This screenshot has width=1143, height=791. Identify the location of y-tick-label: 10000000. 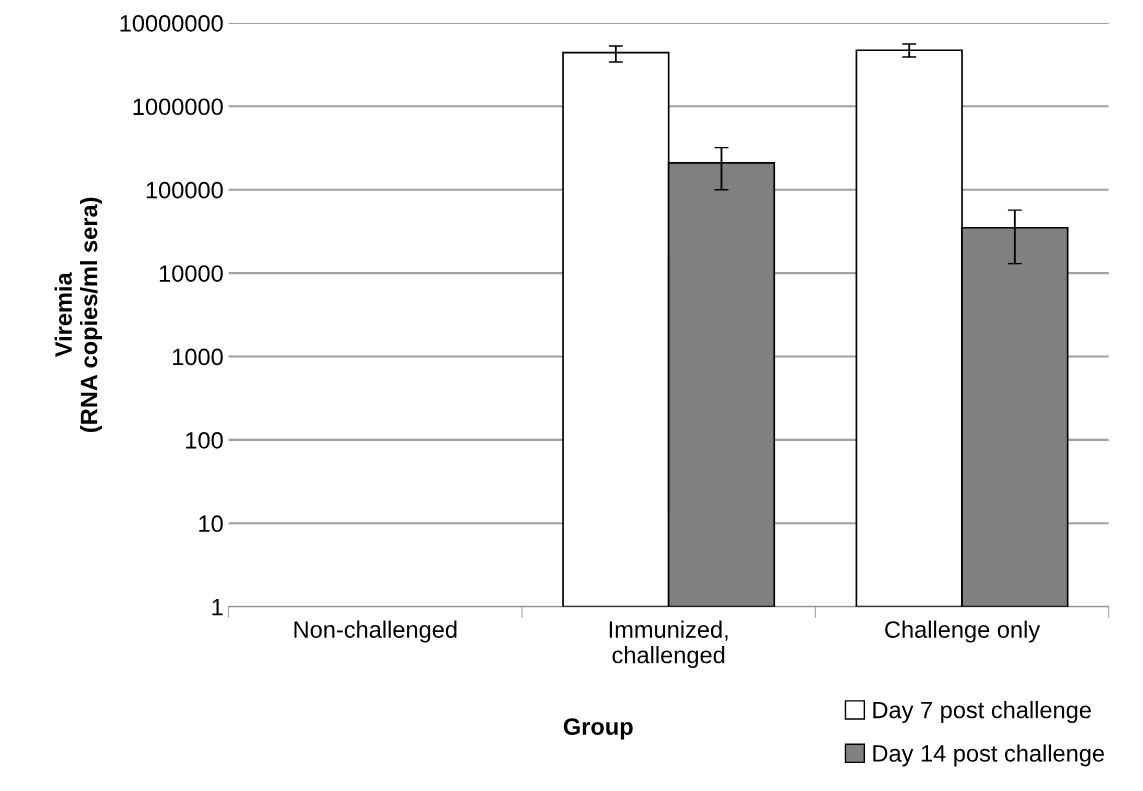
(171, 23).